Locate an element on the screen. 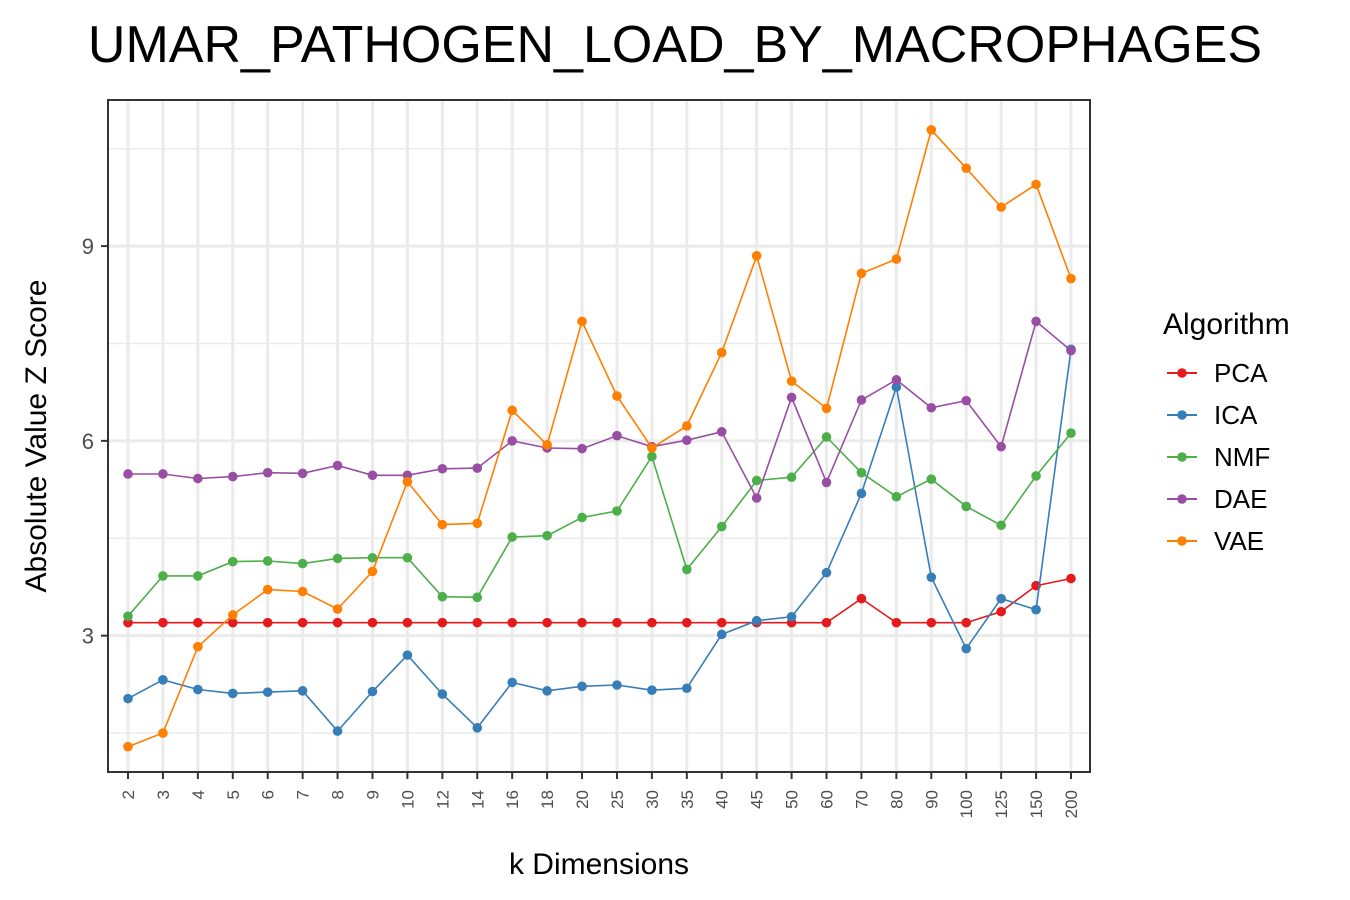  chart-title: UMAR_PATHOGEN_LOAD_BY_MACROPHAGES is located at coordinates (675, 45).